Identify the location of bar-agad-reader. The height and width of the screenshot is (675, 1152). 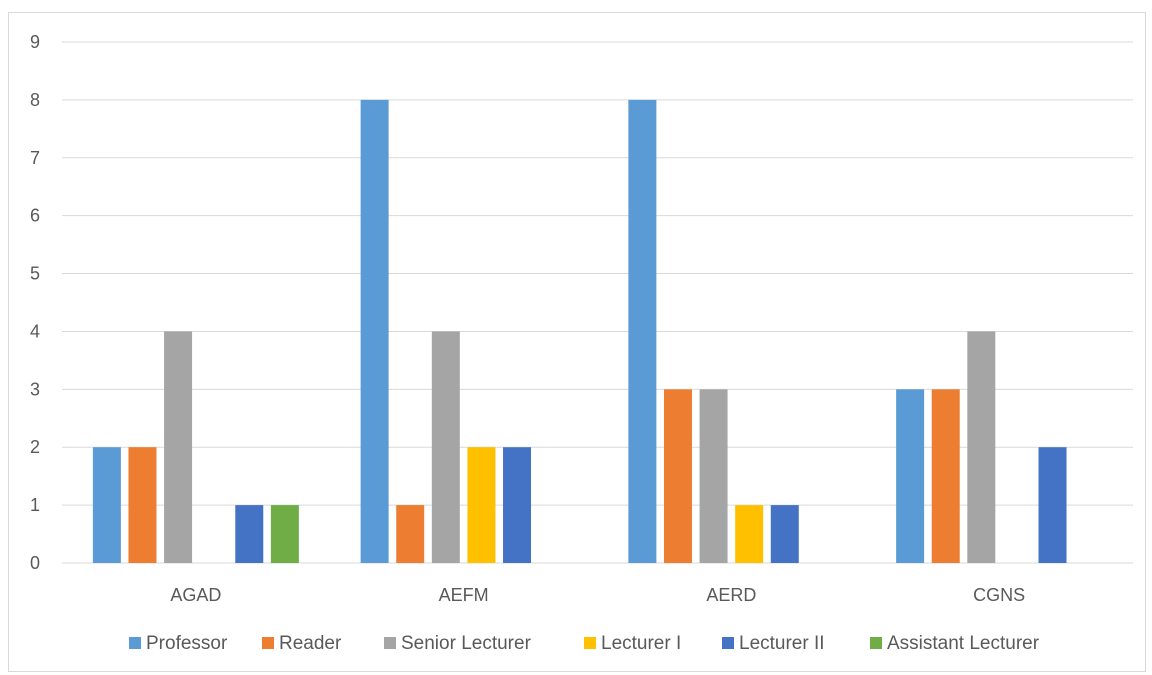
(142, 505).